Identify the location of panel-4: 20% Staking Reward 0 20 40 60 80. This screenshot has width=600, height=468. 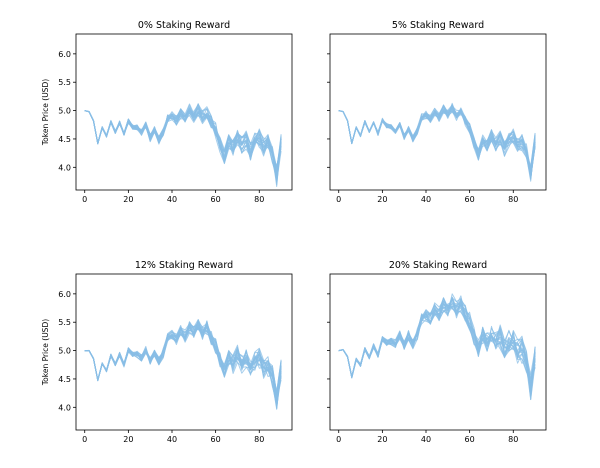
(437, 352).